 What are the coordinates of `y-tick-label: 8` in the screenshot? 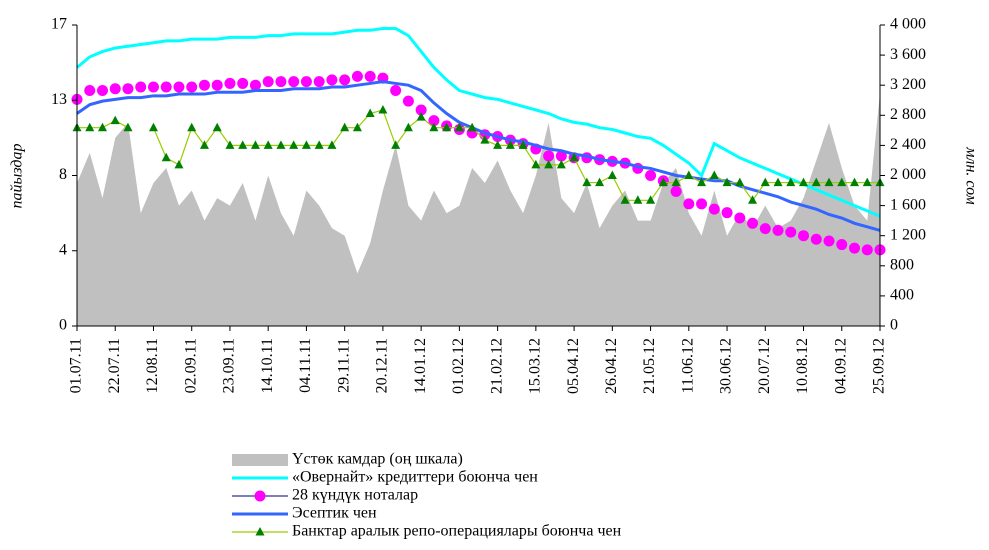 It's located at (63, 174).